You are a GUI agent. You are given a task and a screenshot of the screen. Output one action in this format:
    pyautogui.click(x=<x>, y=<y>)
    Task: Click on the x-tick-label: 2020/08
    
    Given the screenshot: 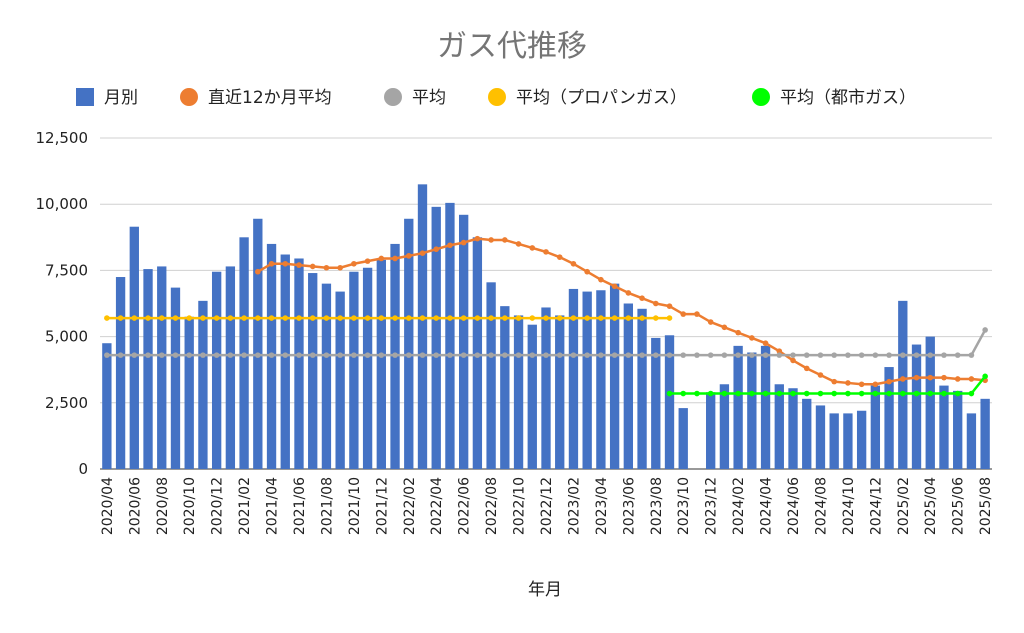 What is the action you would take?
    pyautogui.click(x=163, y=506)
    